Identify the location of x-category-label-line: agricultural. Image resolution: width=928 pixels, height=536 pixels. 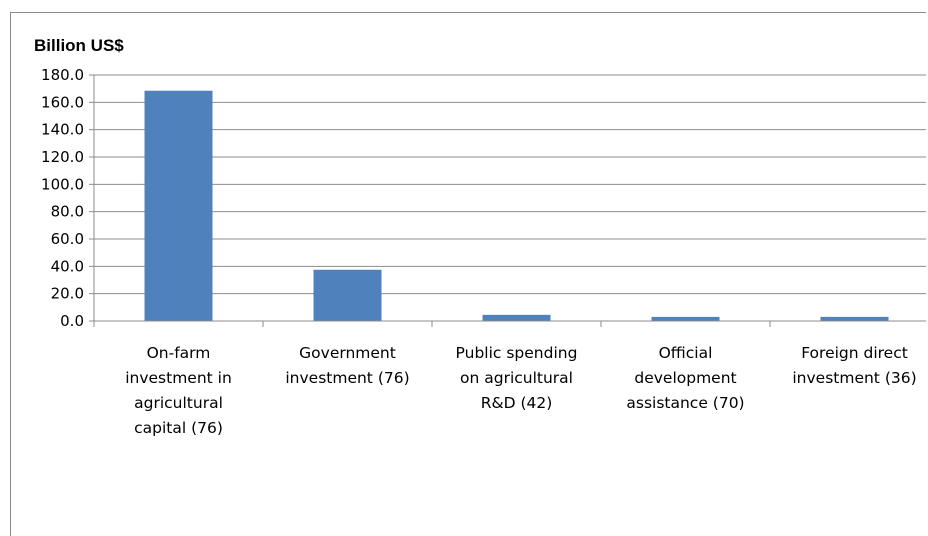
(178, 403).